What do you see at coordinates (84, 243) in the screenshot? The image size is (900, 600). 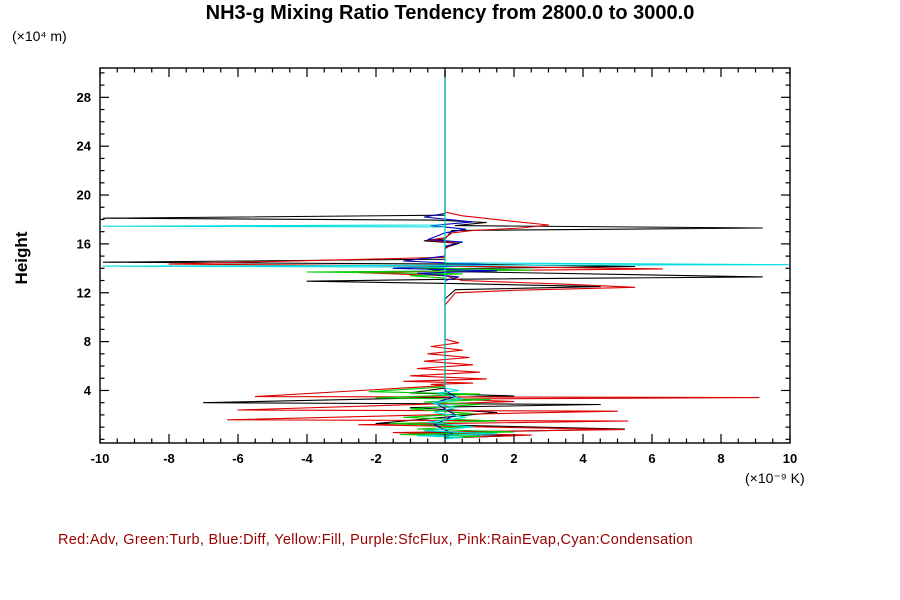 I see `y-tick-label: 16` at bounding box center [84, 243].